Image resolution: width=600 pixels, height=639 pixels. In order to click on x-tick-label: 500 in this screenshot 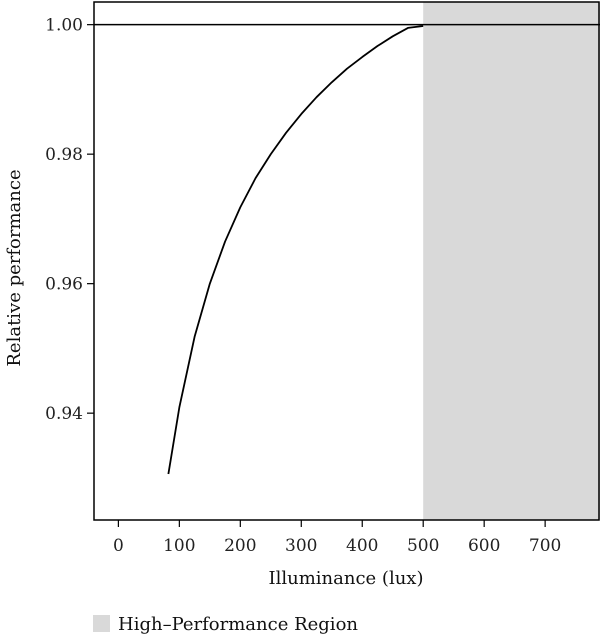, I will do `click(423, 546)`.